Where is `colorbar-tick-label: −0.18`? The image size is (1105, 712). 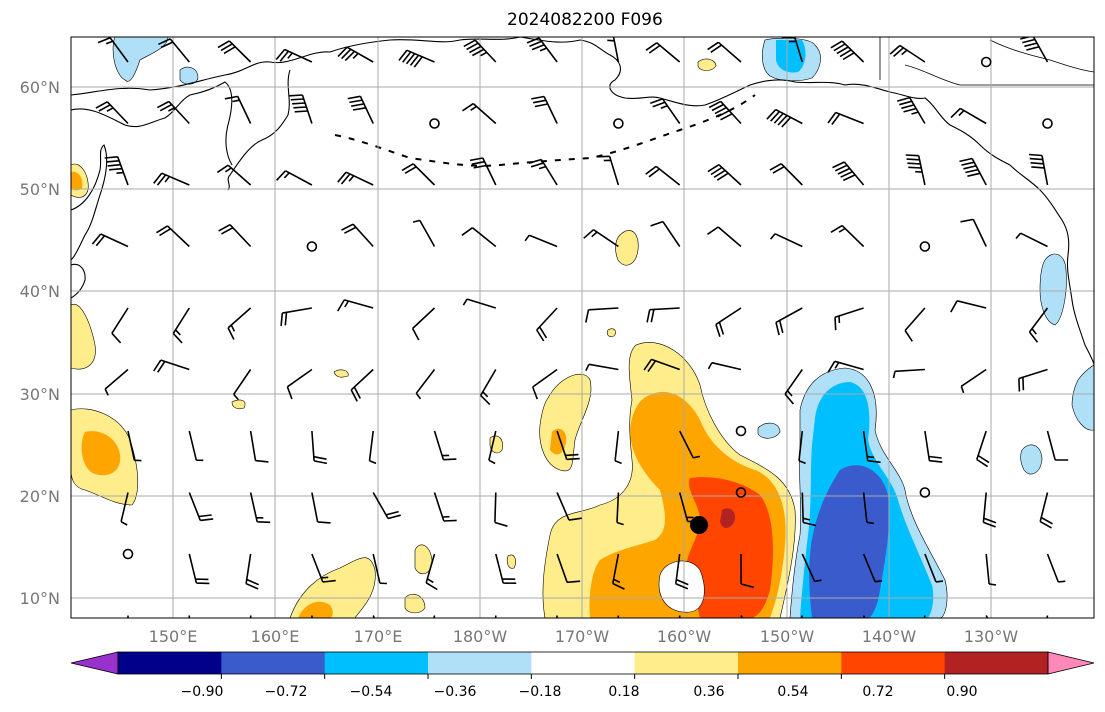 colorbar-tick-label: −0.18 is located at coordinates (540, 692).